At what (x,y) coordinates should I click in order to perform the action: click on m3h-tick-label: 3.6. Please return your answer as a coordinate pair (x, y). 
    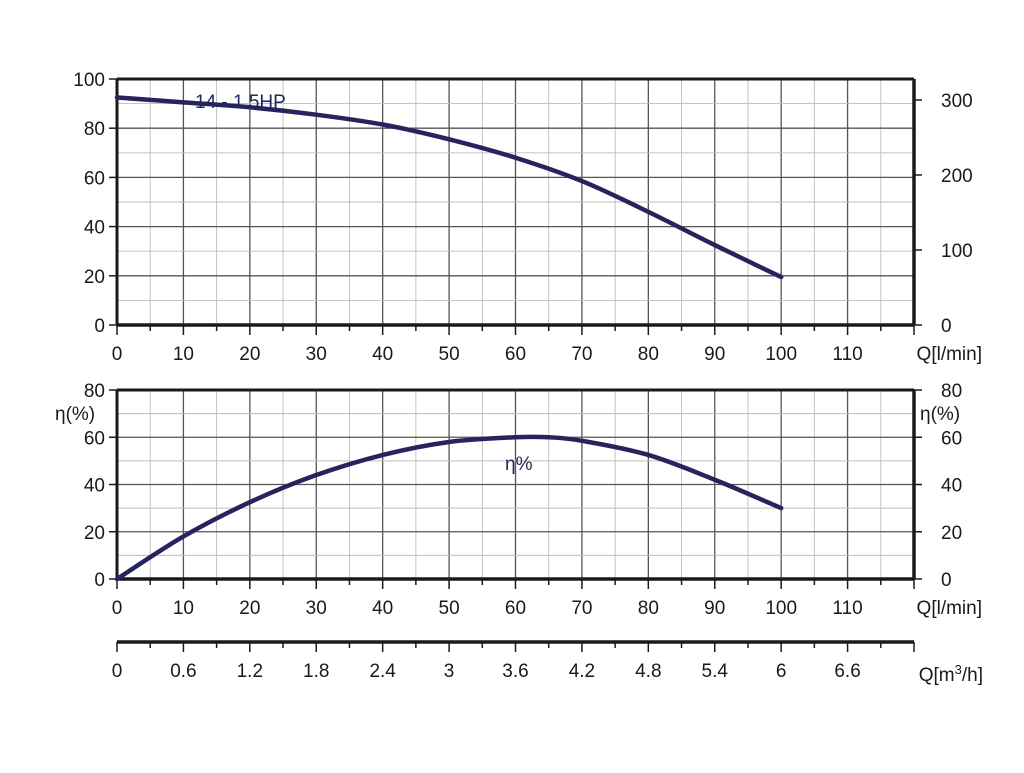
    Looking at the image, I should click on (515, 671).